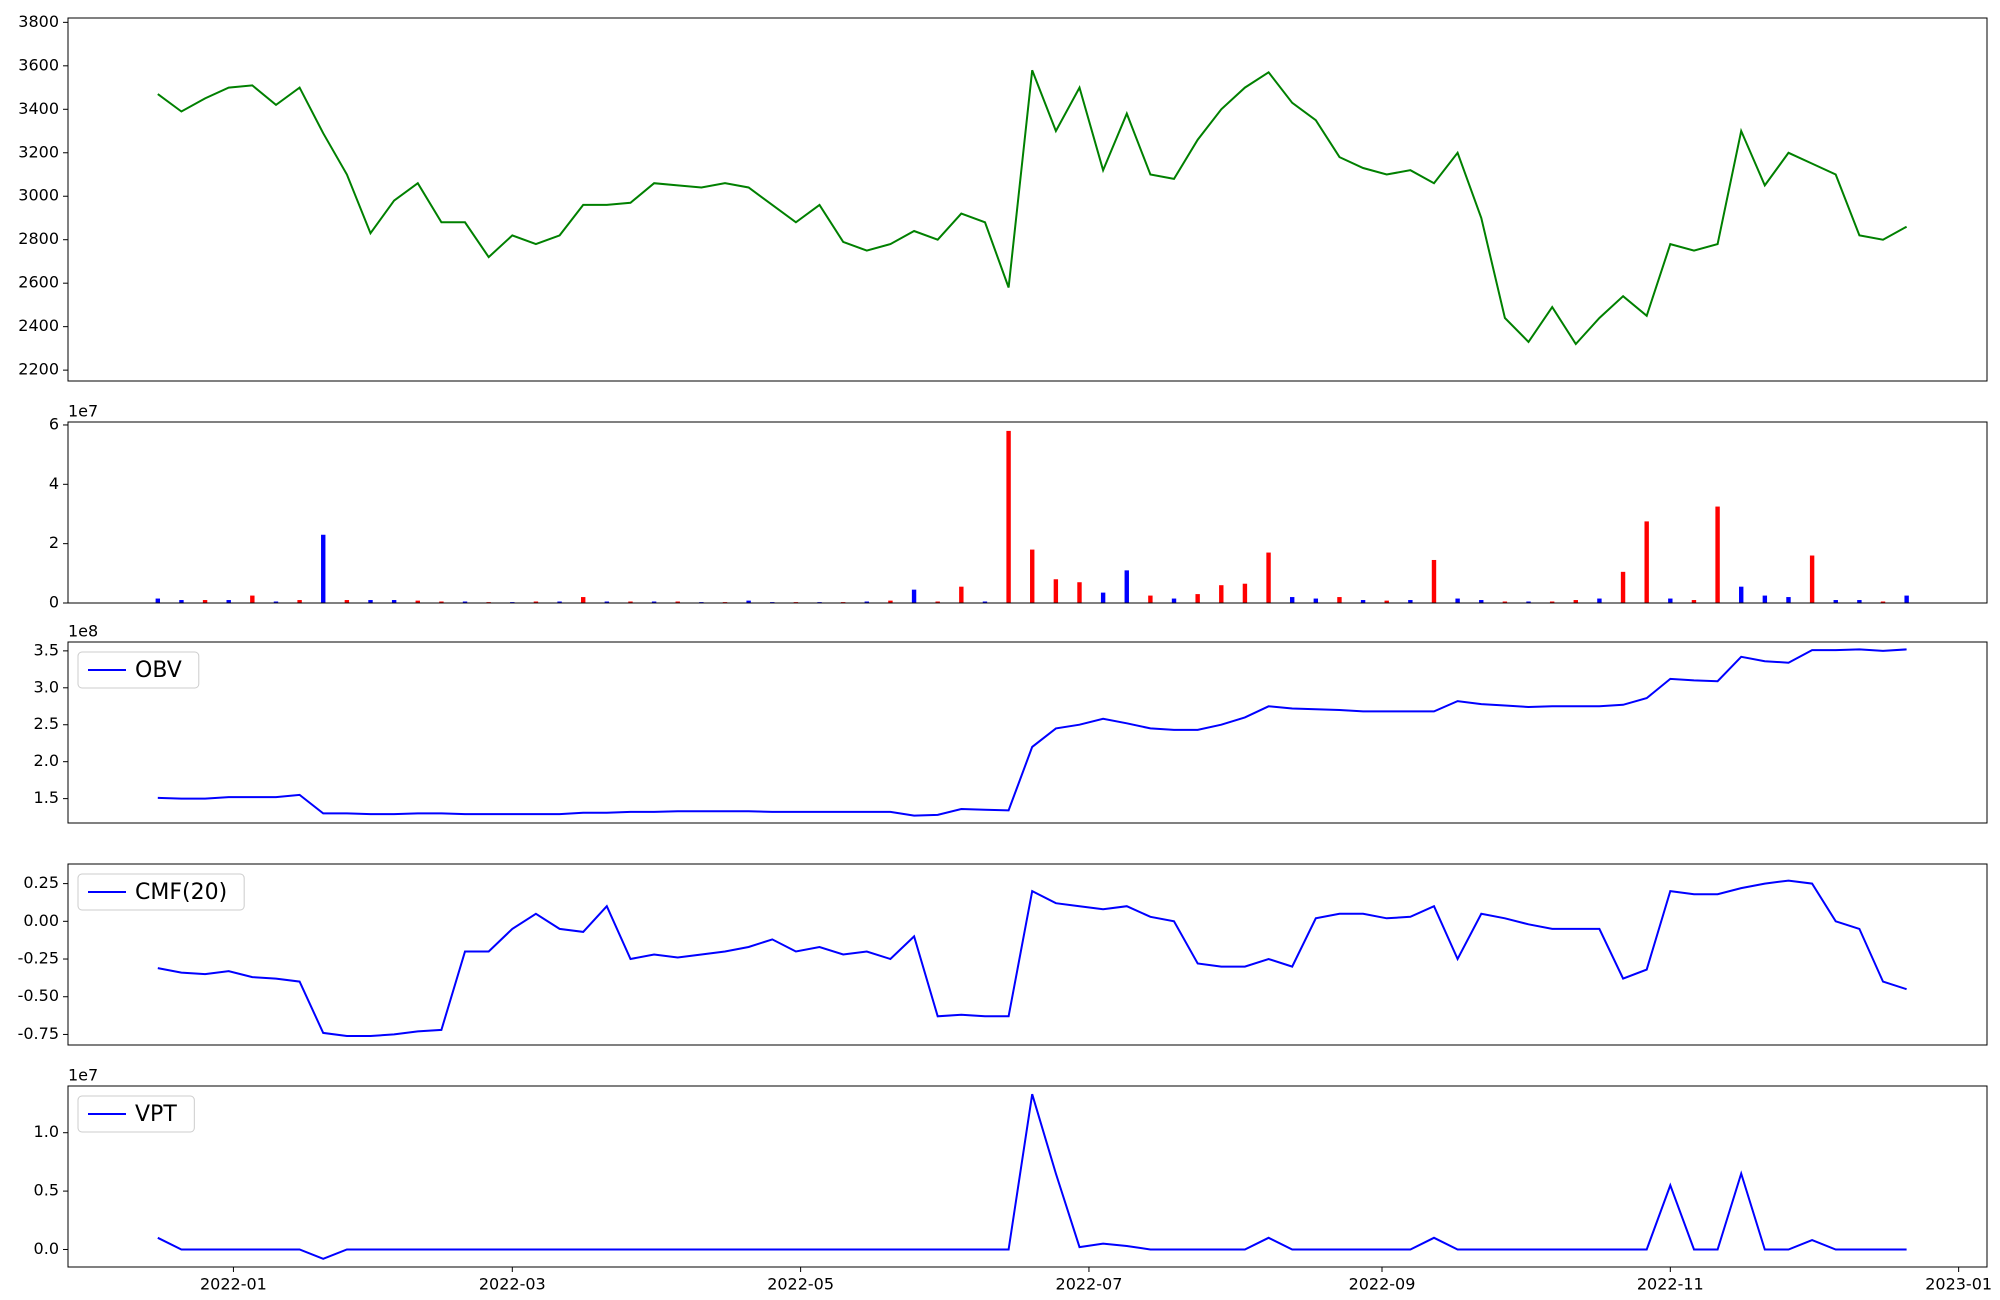 The image size is (2000, 1300). Describe the element at coordinates (156, 1114) in the screenshot. I see `legend-label: VPT` at that location.